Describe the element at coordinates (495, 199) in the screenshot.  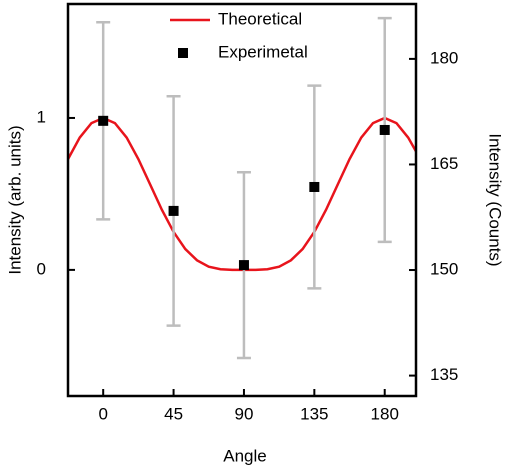
I see `y2-axis-title: Intensity (Counts)` at that location.